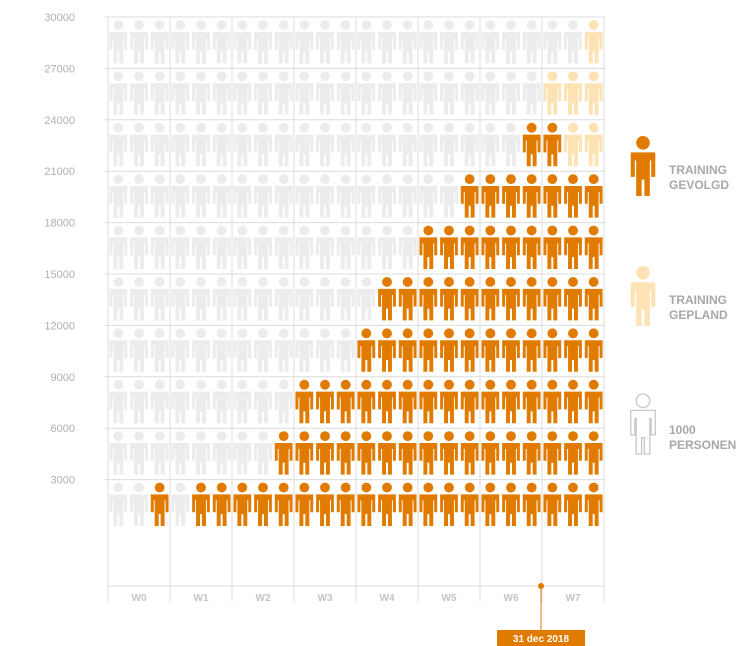 The height and width of the screenshot is (646, 754). I want to click on annotation-dot, so click(541, 586).